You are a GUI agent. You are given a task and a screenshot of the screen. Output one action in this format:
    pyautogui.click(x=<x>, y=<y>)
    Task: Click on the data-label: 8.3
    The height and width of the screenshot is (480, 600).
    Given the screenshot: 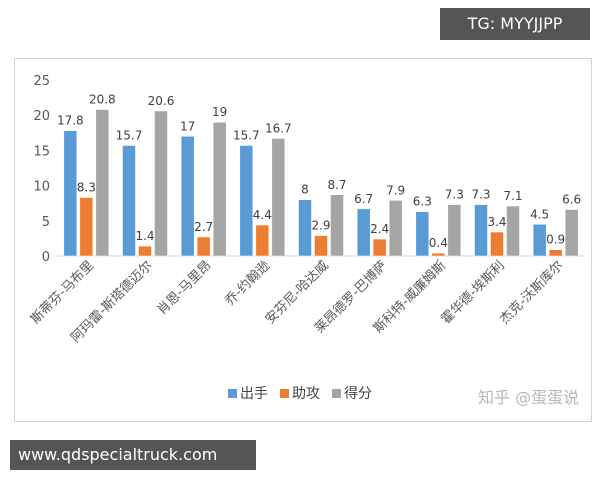 What is the action you would take?
    pyautogui.click(x=86, y=188)
    